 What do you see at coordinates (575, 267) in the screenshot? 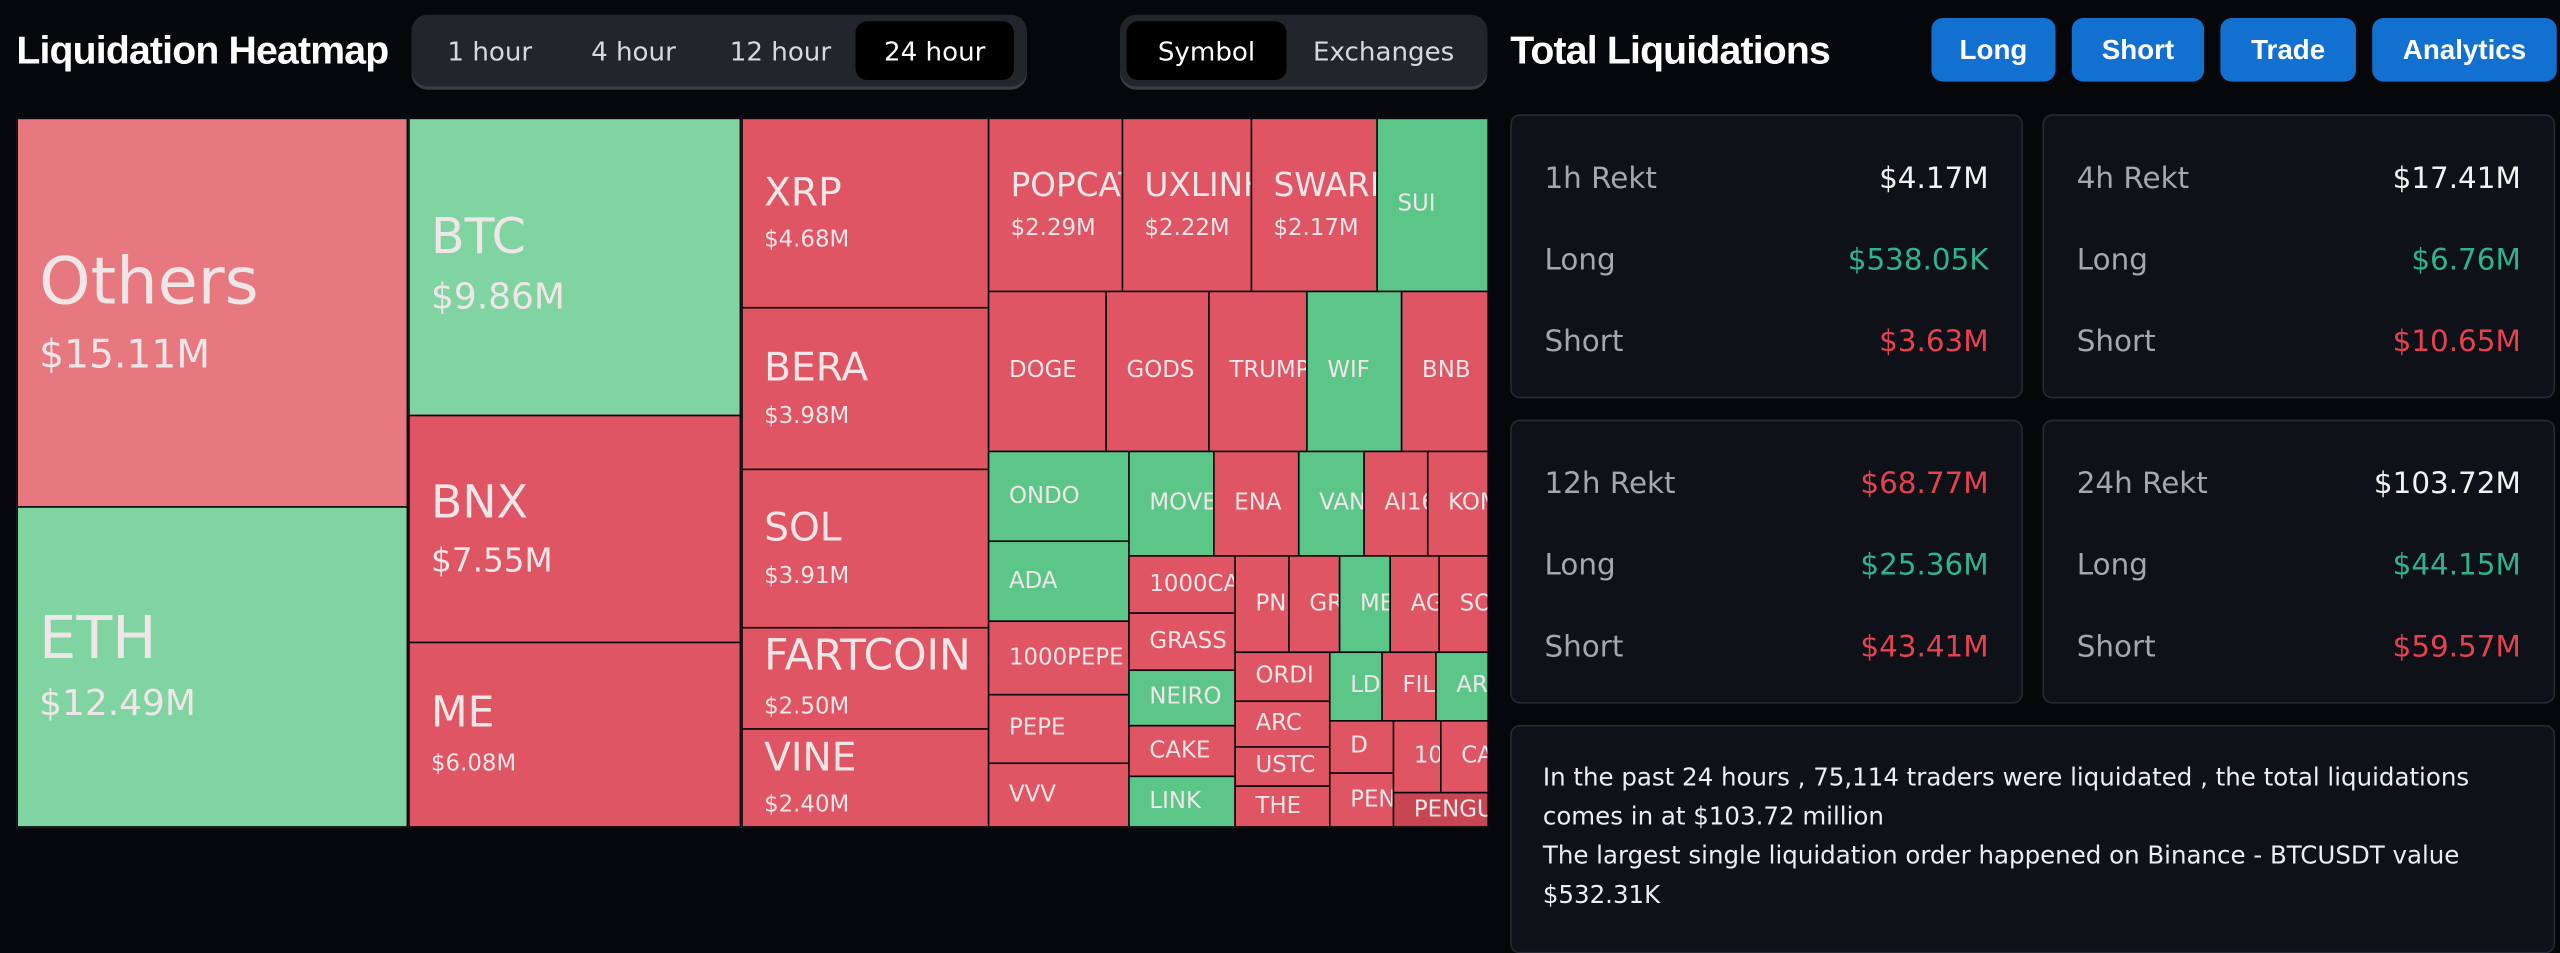
I see `treemap-cell: BTC $9.86M` at bounding box center [575, 267].